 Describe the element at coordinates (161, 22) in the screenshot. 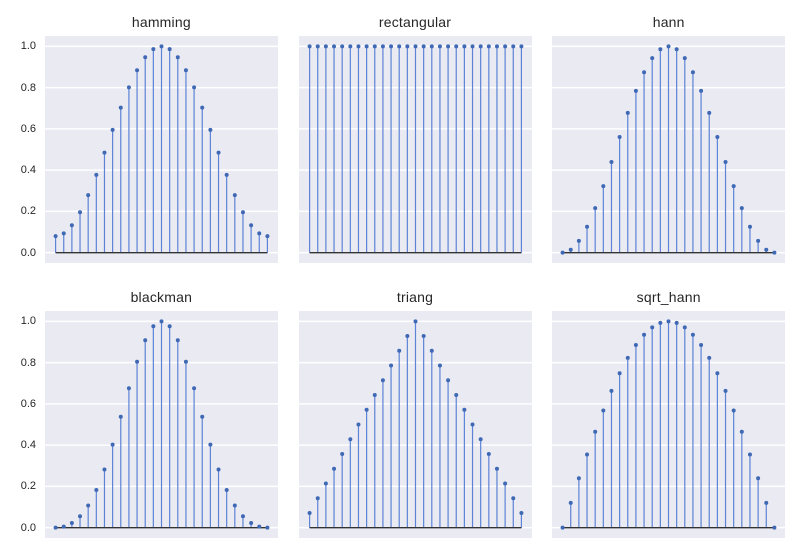

I see `subplot-title-hamming: hamming` at that location.